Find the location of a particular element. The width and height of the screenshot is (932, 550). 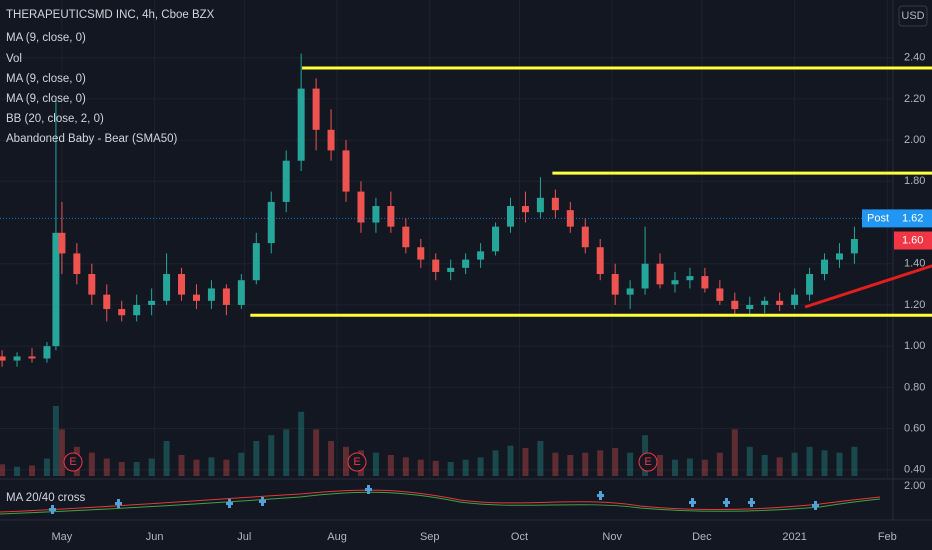

y-tick-label: 2.00 is located at coordinates (914, 140).